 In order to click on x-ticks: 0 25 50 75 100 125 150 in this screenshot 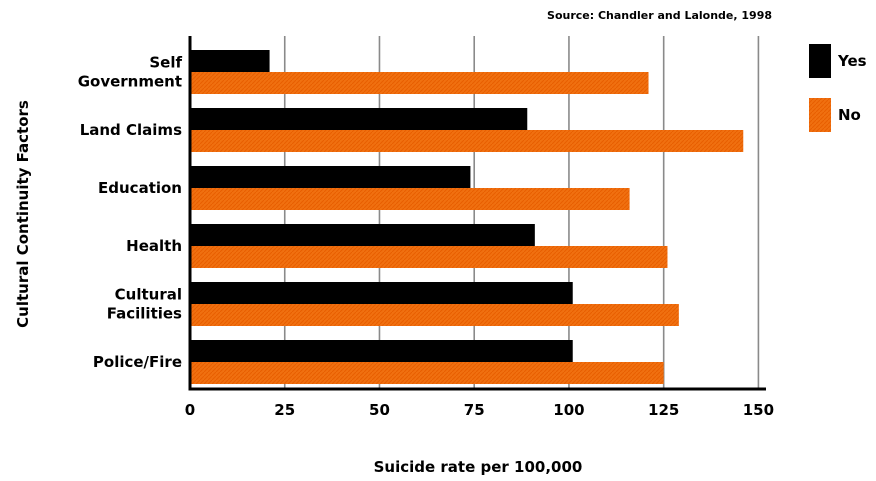, I will do `click(479, 410)`.